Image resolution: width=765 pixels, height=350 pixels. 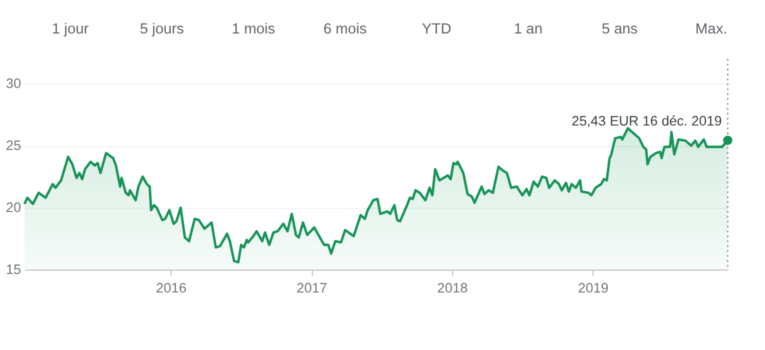 What do you see at coordinates (14, 208) in the screenshot?
I see `y-tick-label: 20` at bounding box center [14, 208].